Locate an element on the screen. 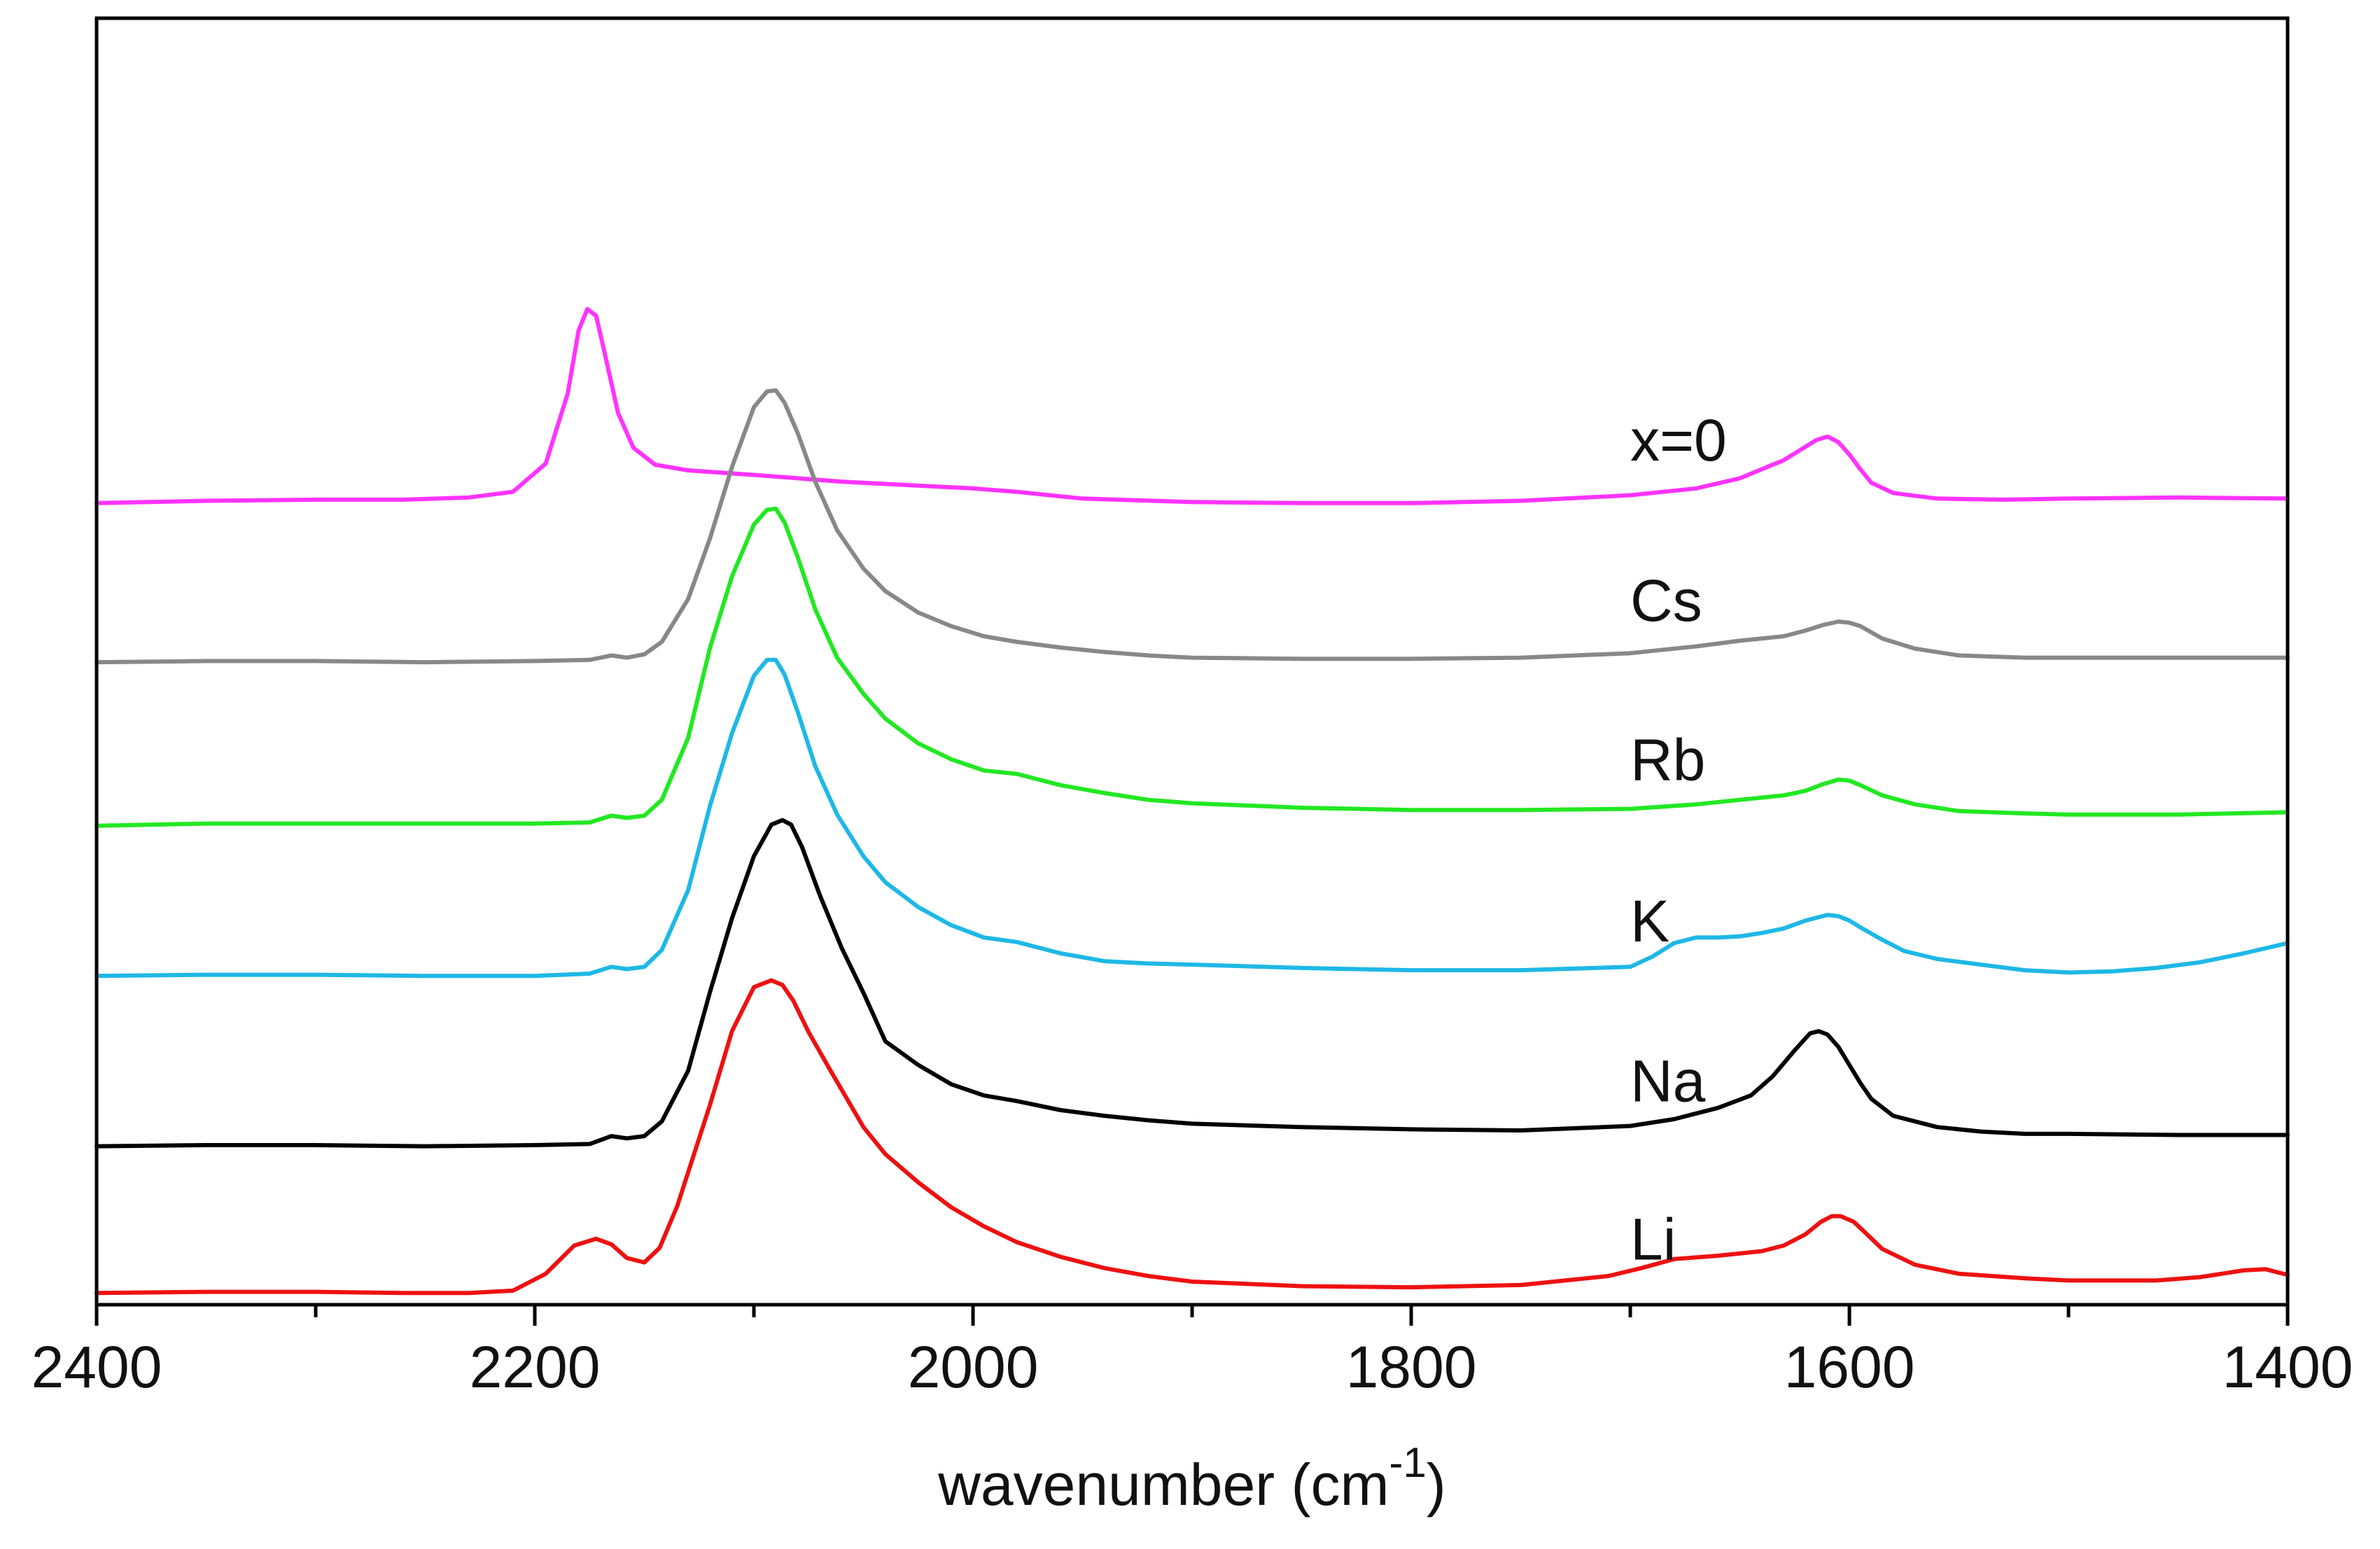 This screenshot has width=2380, height=1549. series-label-rb: Rb is located at coordinates (1667, 759).